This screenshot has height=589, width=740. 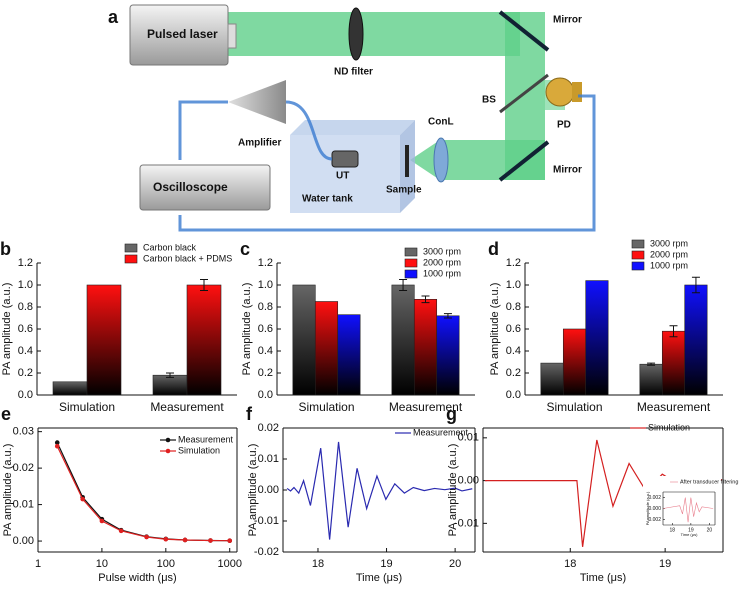 I want to click on x-axis-label: Time (μs), so click(x=379, y=578).